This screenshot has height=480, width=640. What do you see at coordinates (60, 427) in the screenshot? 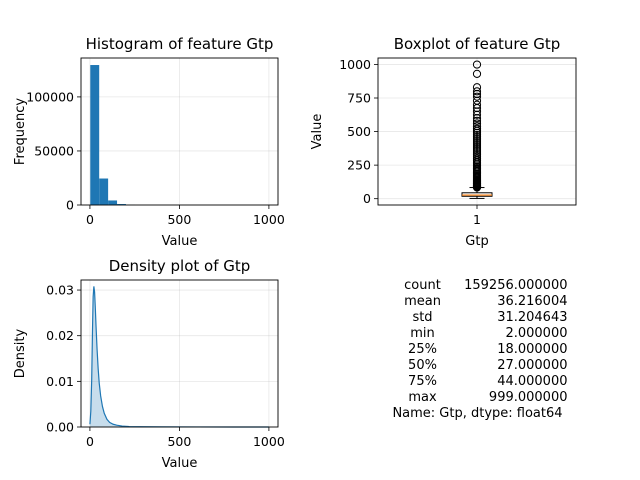
I see `y-tick-label: 0.00` at bounding box center [60, 427].